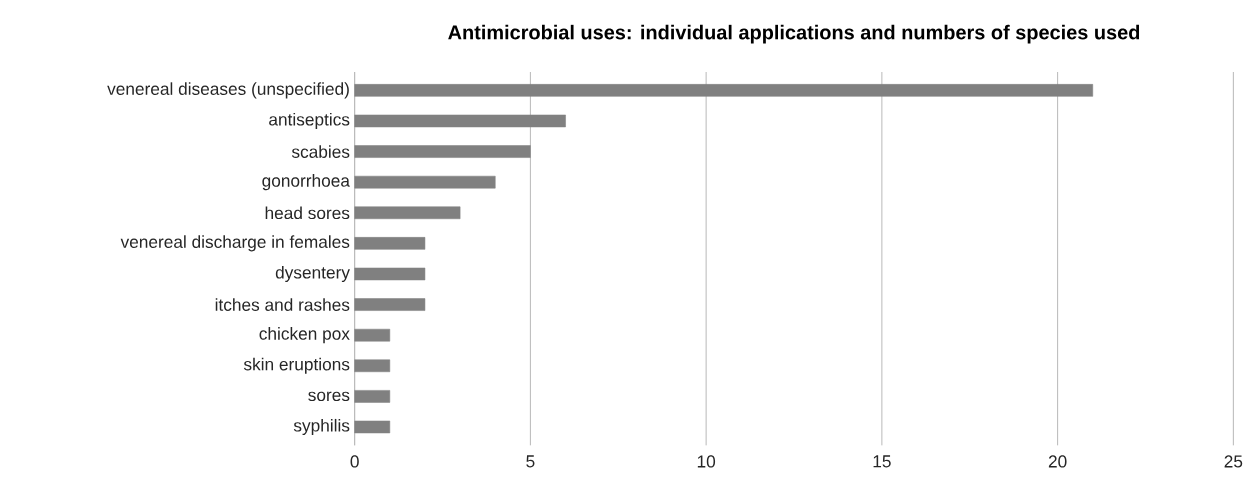 This screenshot has height=496, width=1260. Describe the element at coordinates (304, 335) in the screenshot. I see `y-tick-label: chicken pox` at that location.